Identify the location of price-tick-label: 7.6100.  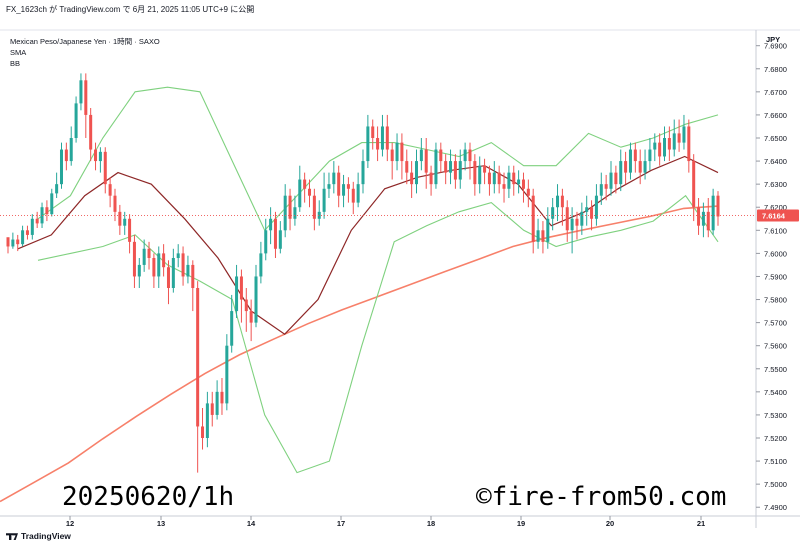
(775, 230).